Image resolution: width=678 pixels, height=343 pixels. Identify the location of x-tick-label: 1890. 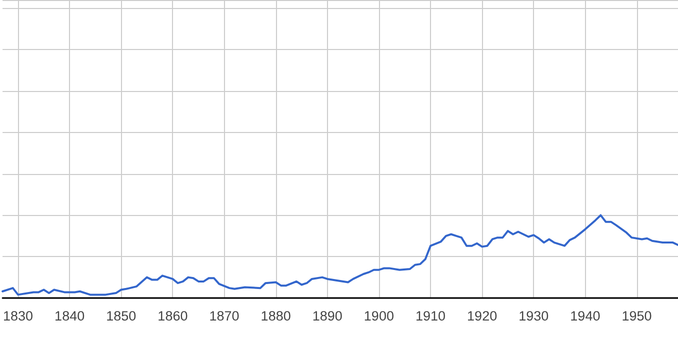
(327, 316).